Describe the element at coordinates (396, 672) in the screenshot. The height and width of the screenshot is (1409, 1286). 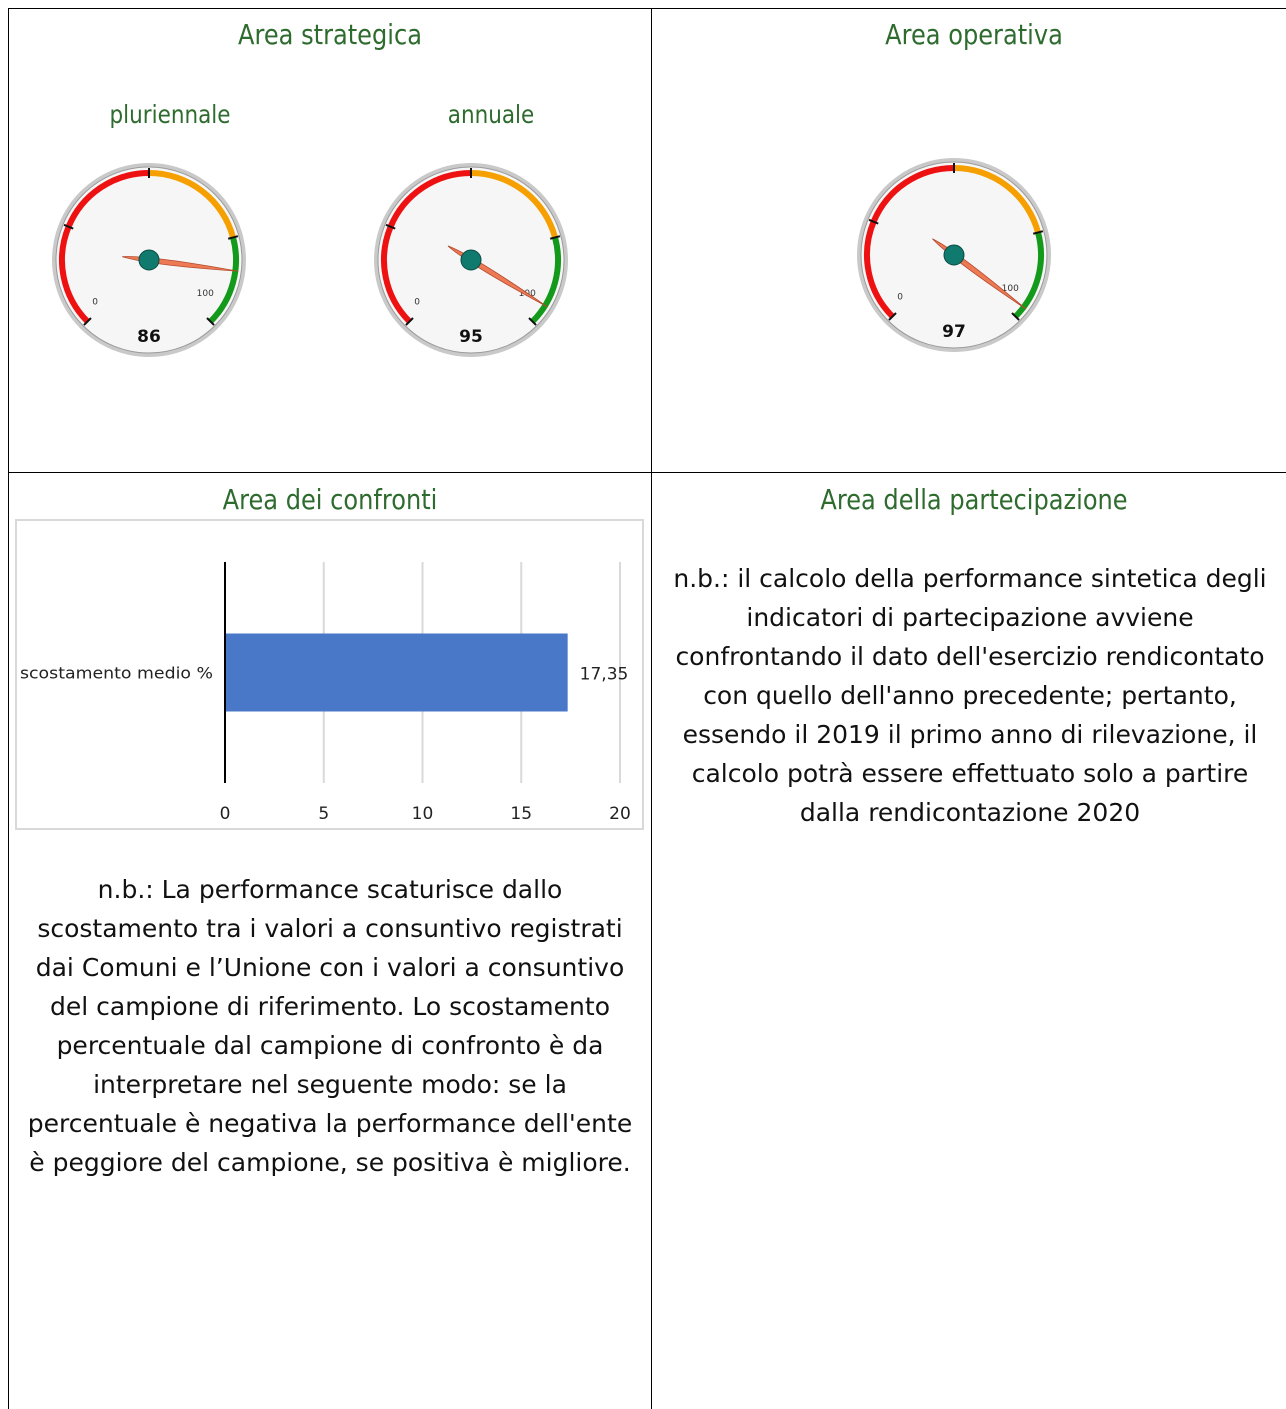
I see `bar` at that location.